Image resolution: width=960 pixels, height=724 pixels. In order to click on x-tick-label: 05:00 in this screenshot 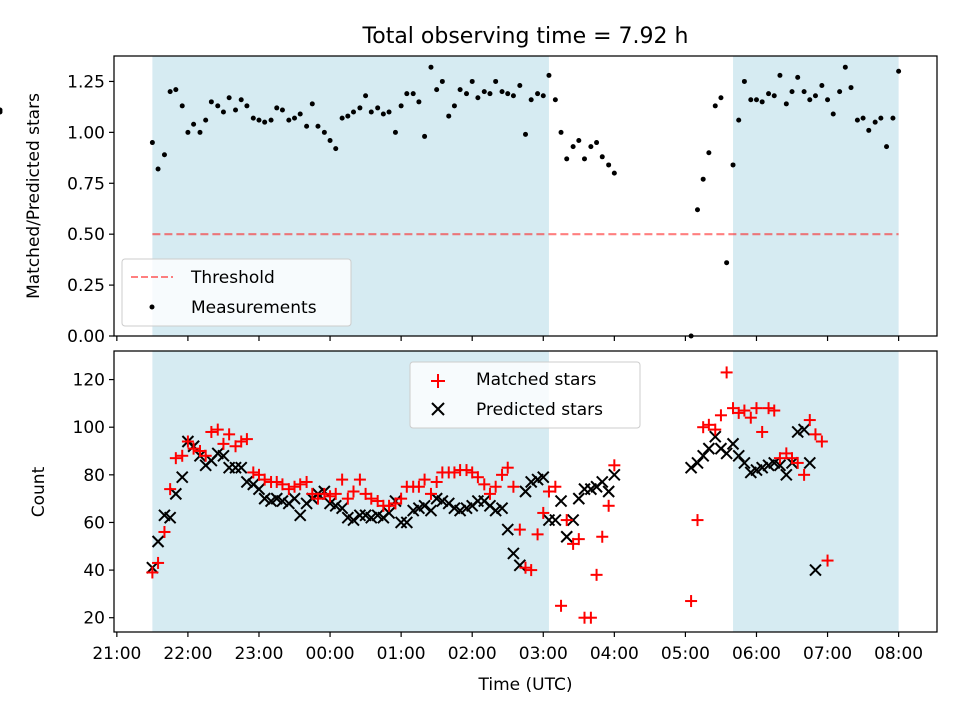, I will do `click(685, 654)`.